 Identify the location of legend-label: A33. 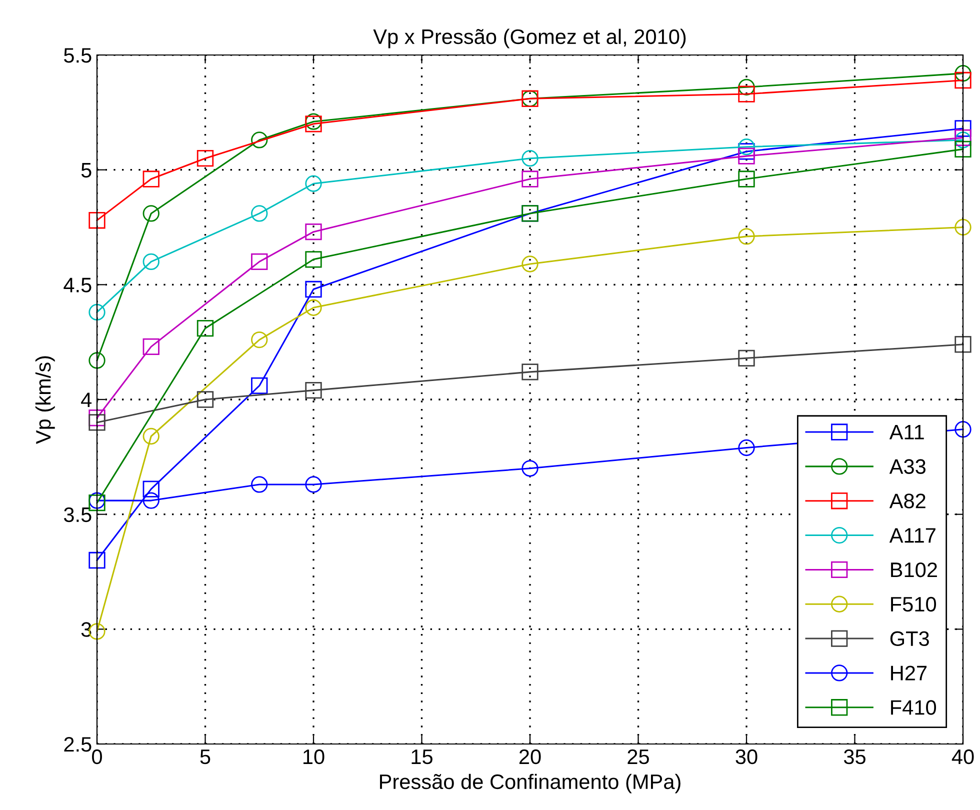
(907, 466).